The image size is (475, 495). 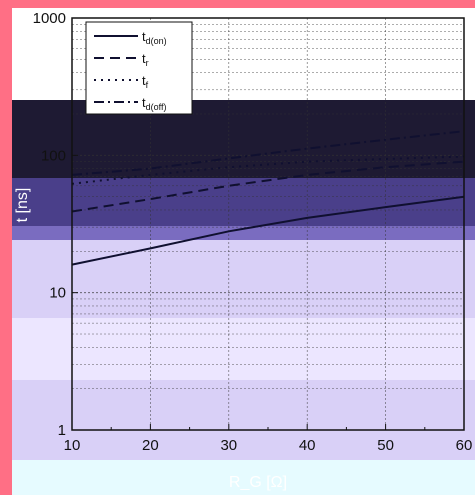 I want to click on x-tick-label: 50, so click(x=385, y=445).